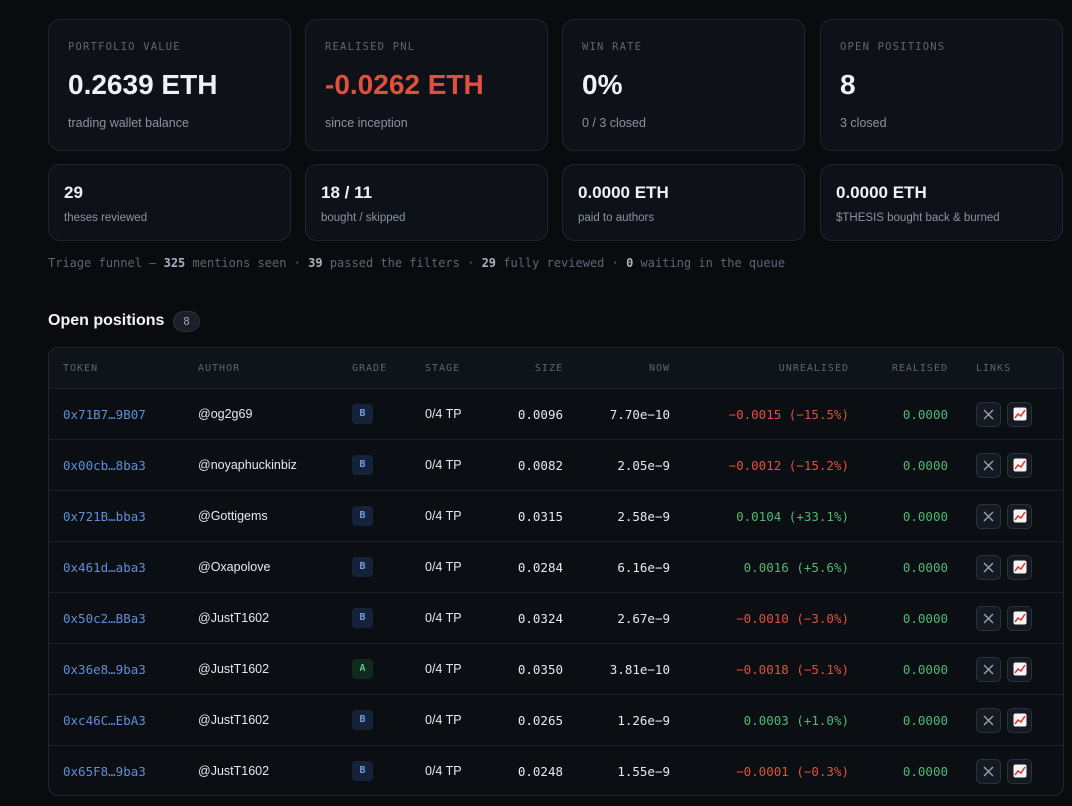  I want to click on price-now: 2.05e−9, so click(643, 465).